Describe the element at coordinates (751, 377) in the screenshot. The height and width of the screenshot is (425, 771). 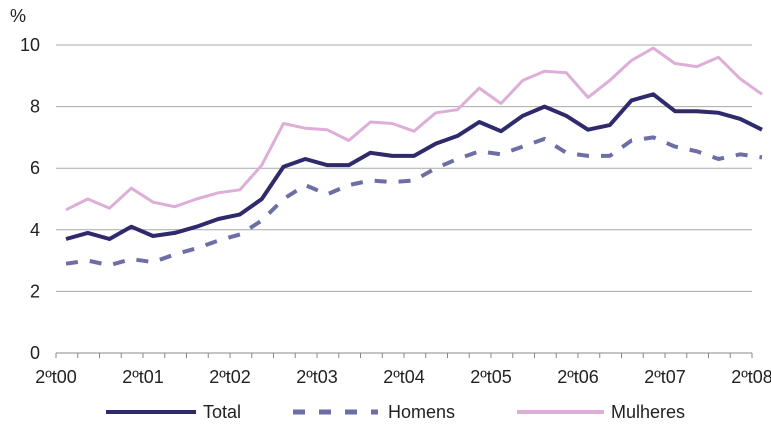
I see `x-tick-label: 2ºt08` at that location.